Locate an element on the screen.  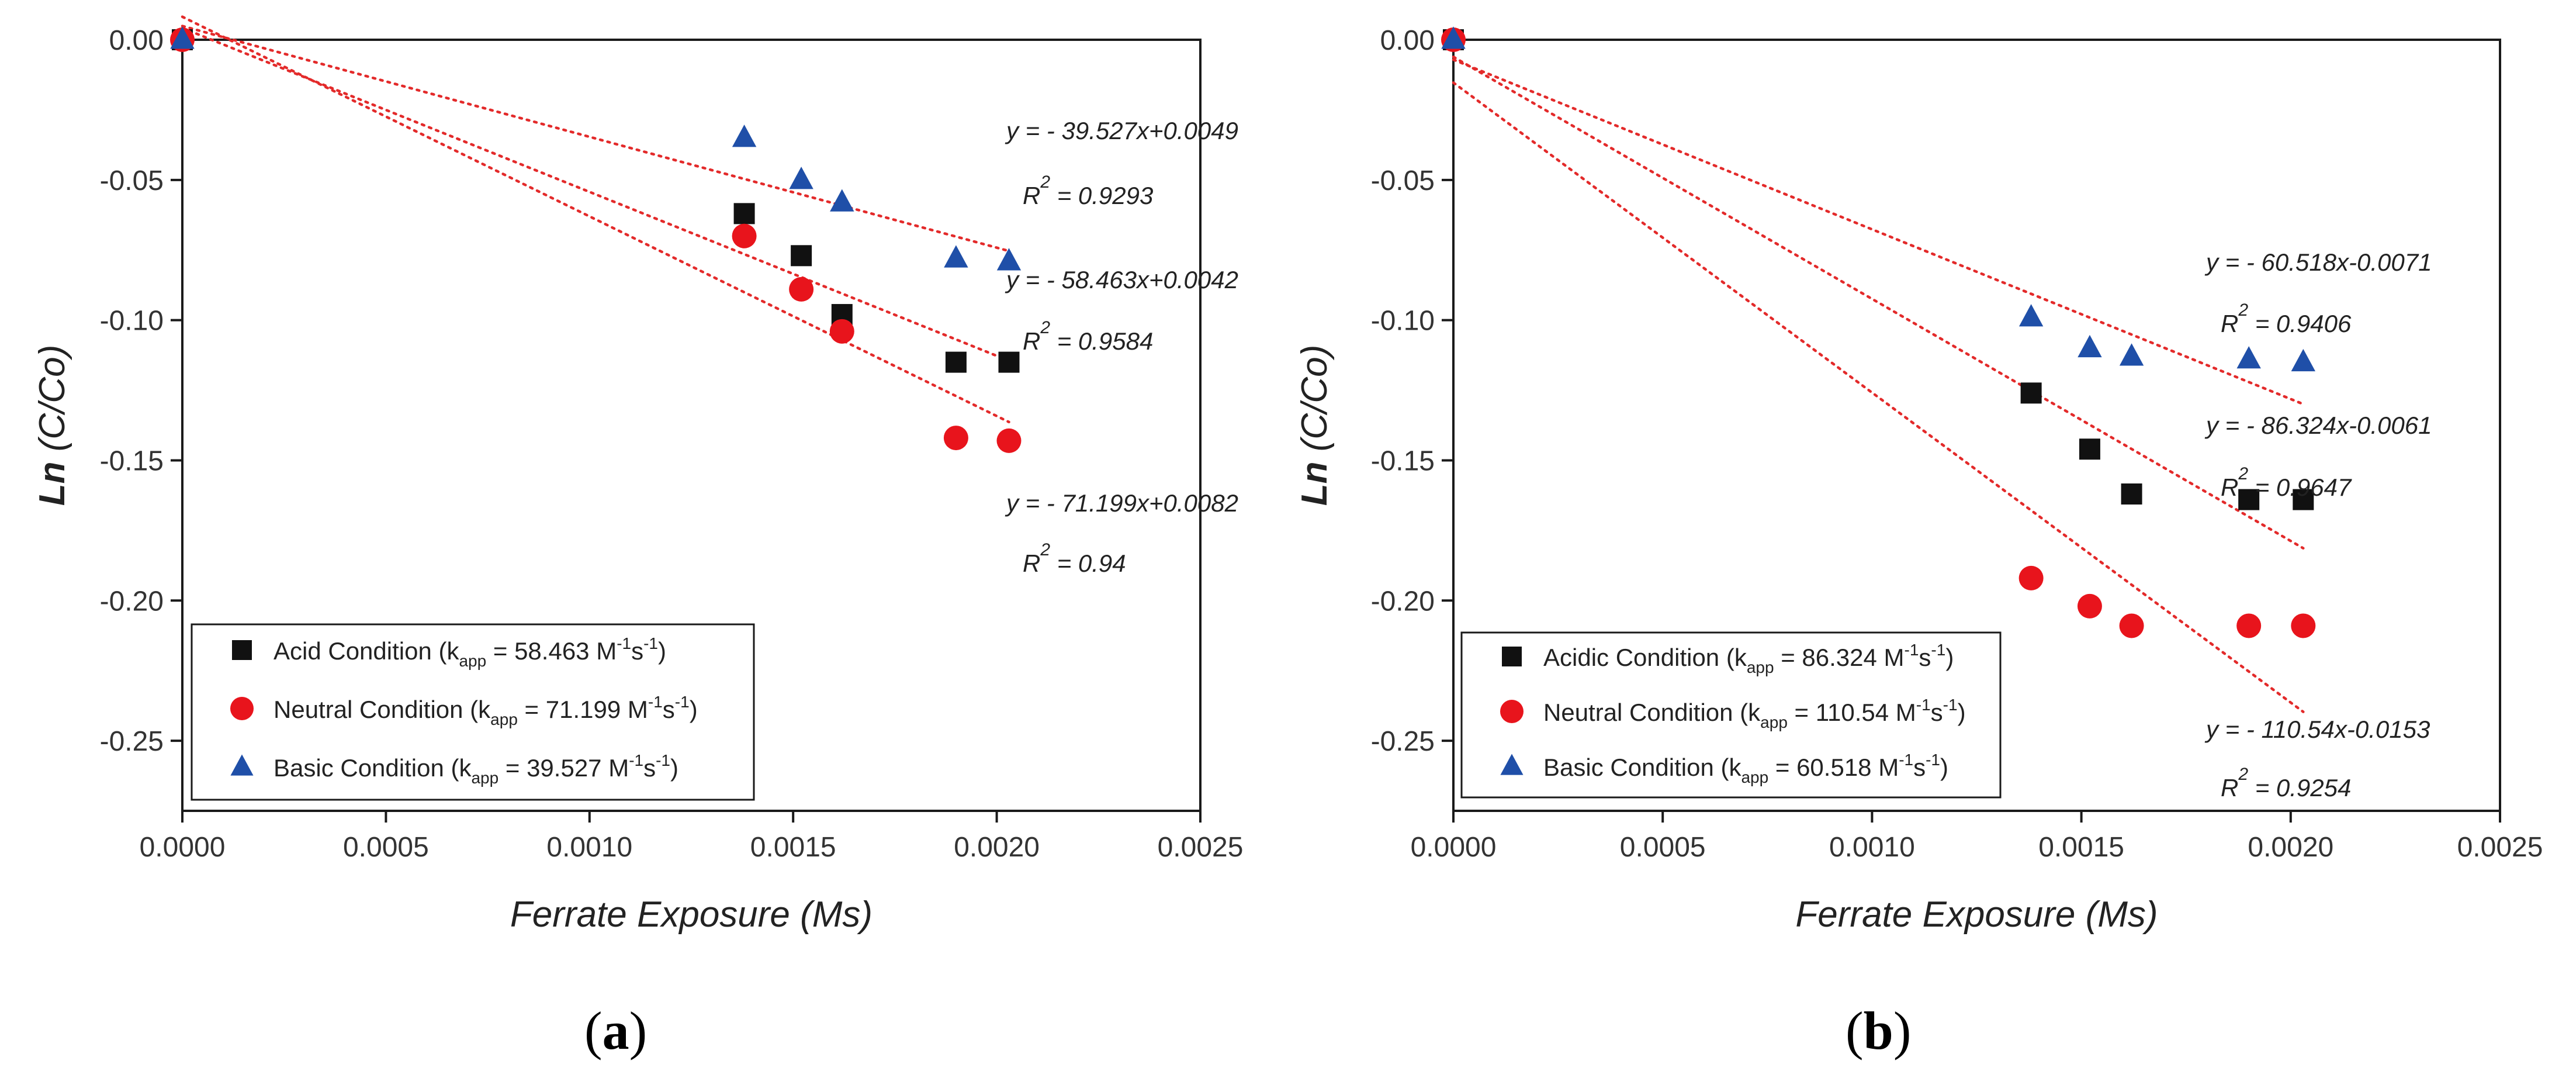
legend-mid-b-2: = 60.518 M is located at coordinates (1834, 767).